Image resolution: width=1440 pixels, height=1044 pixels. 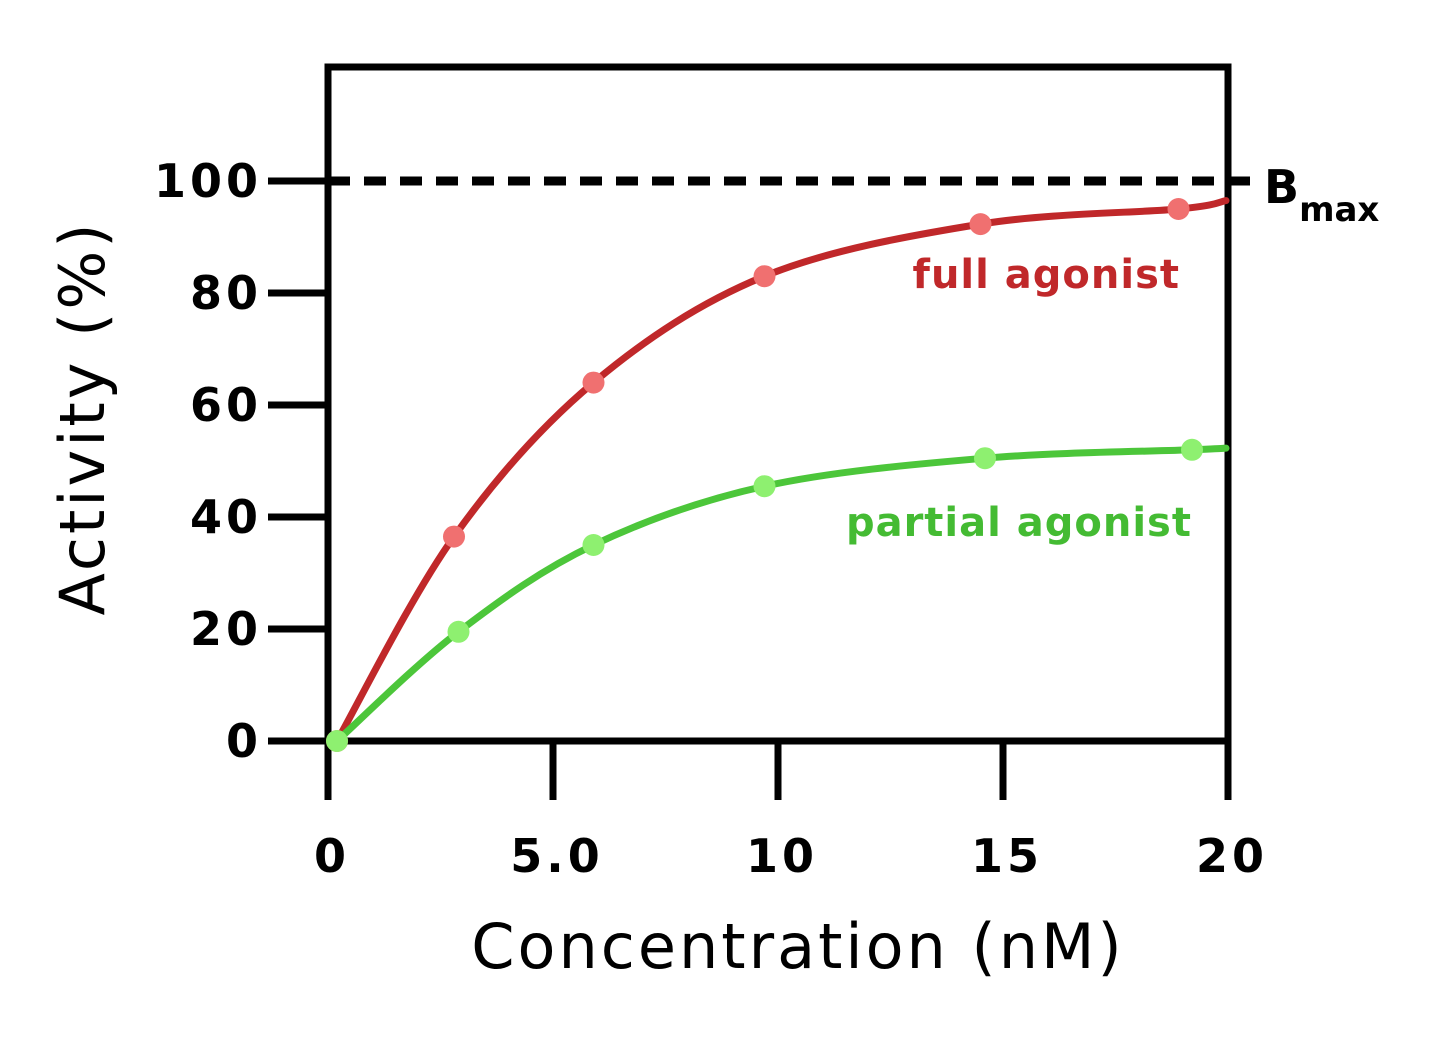 I want to click on x-tick-label: 0, so click(x=332, y=856).